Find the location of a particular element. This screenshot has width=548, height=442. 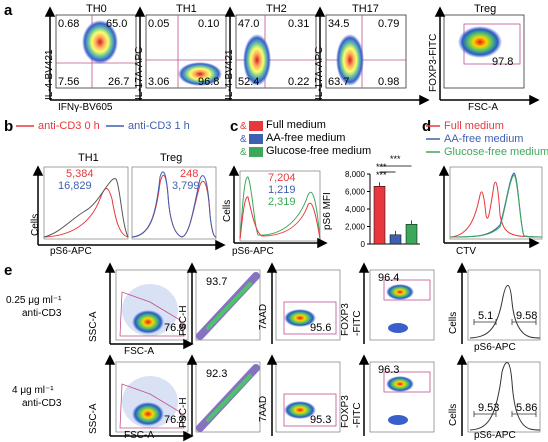

ylabel-c-bar: pS6 MFI is located at coordinates (327, 211).